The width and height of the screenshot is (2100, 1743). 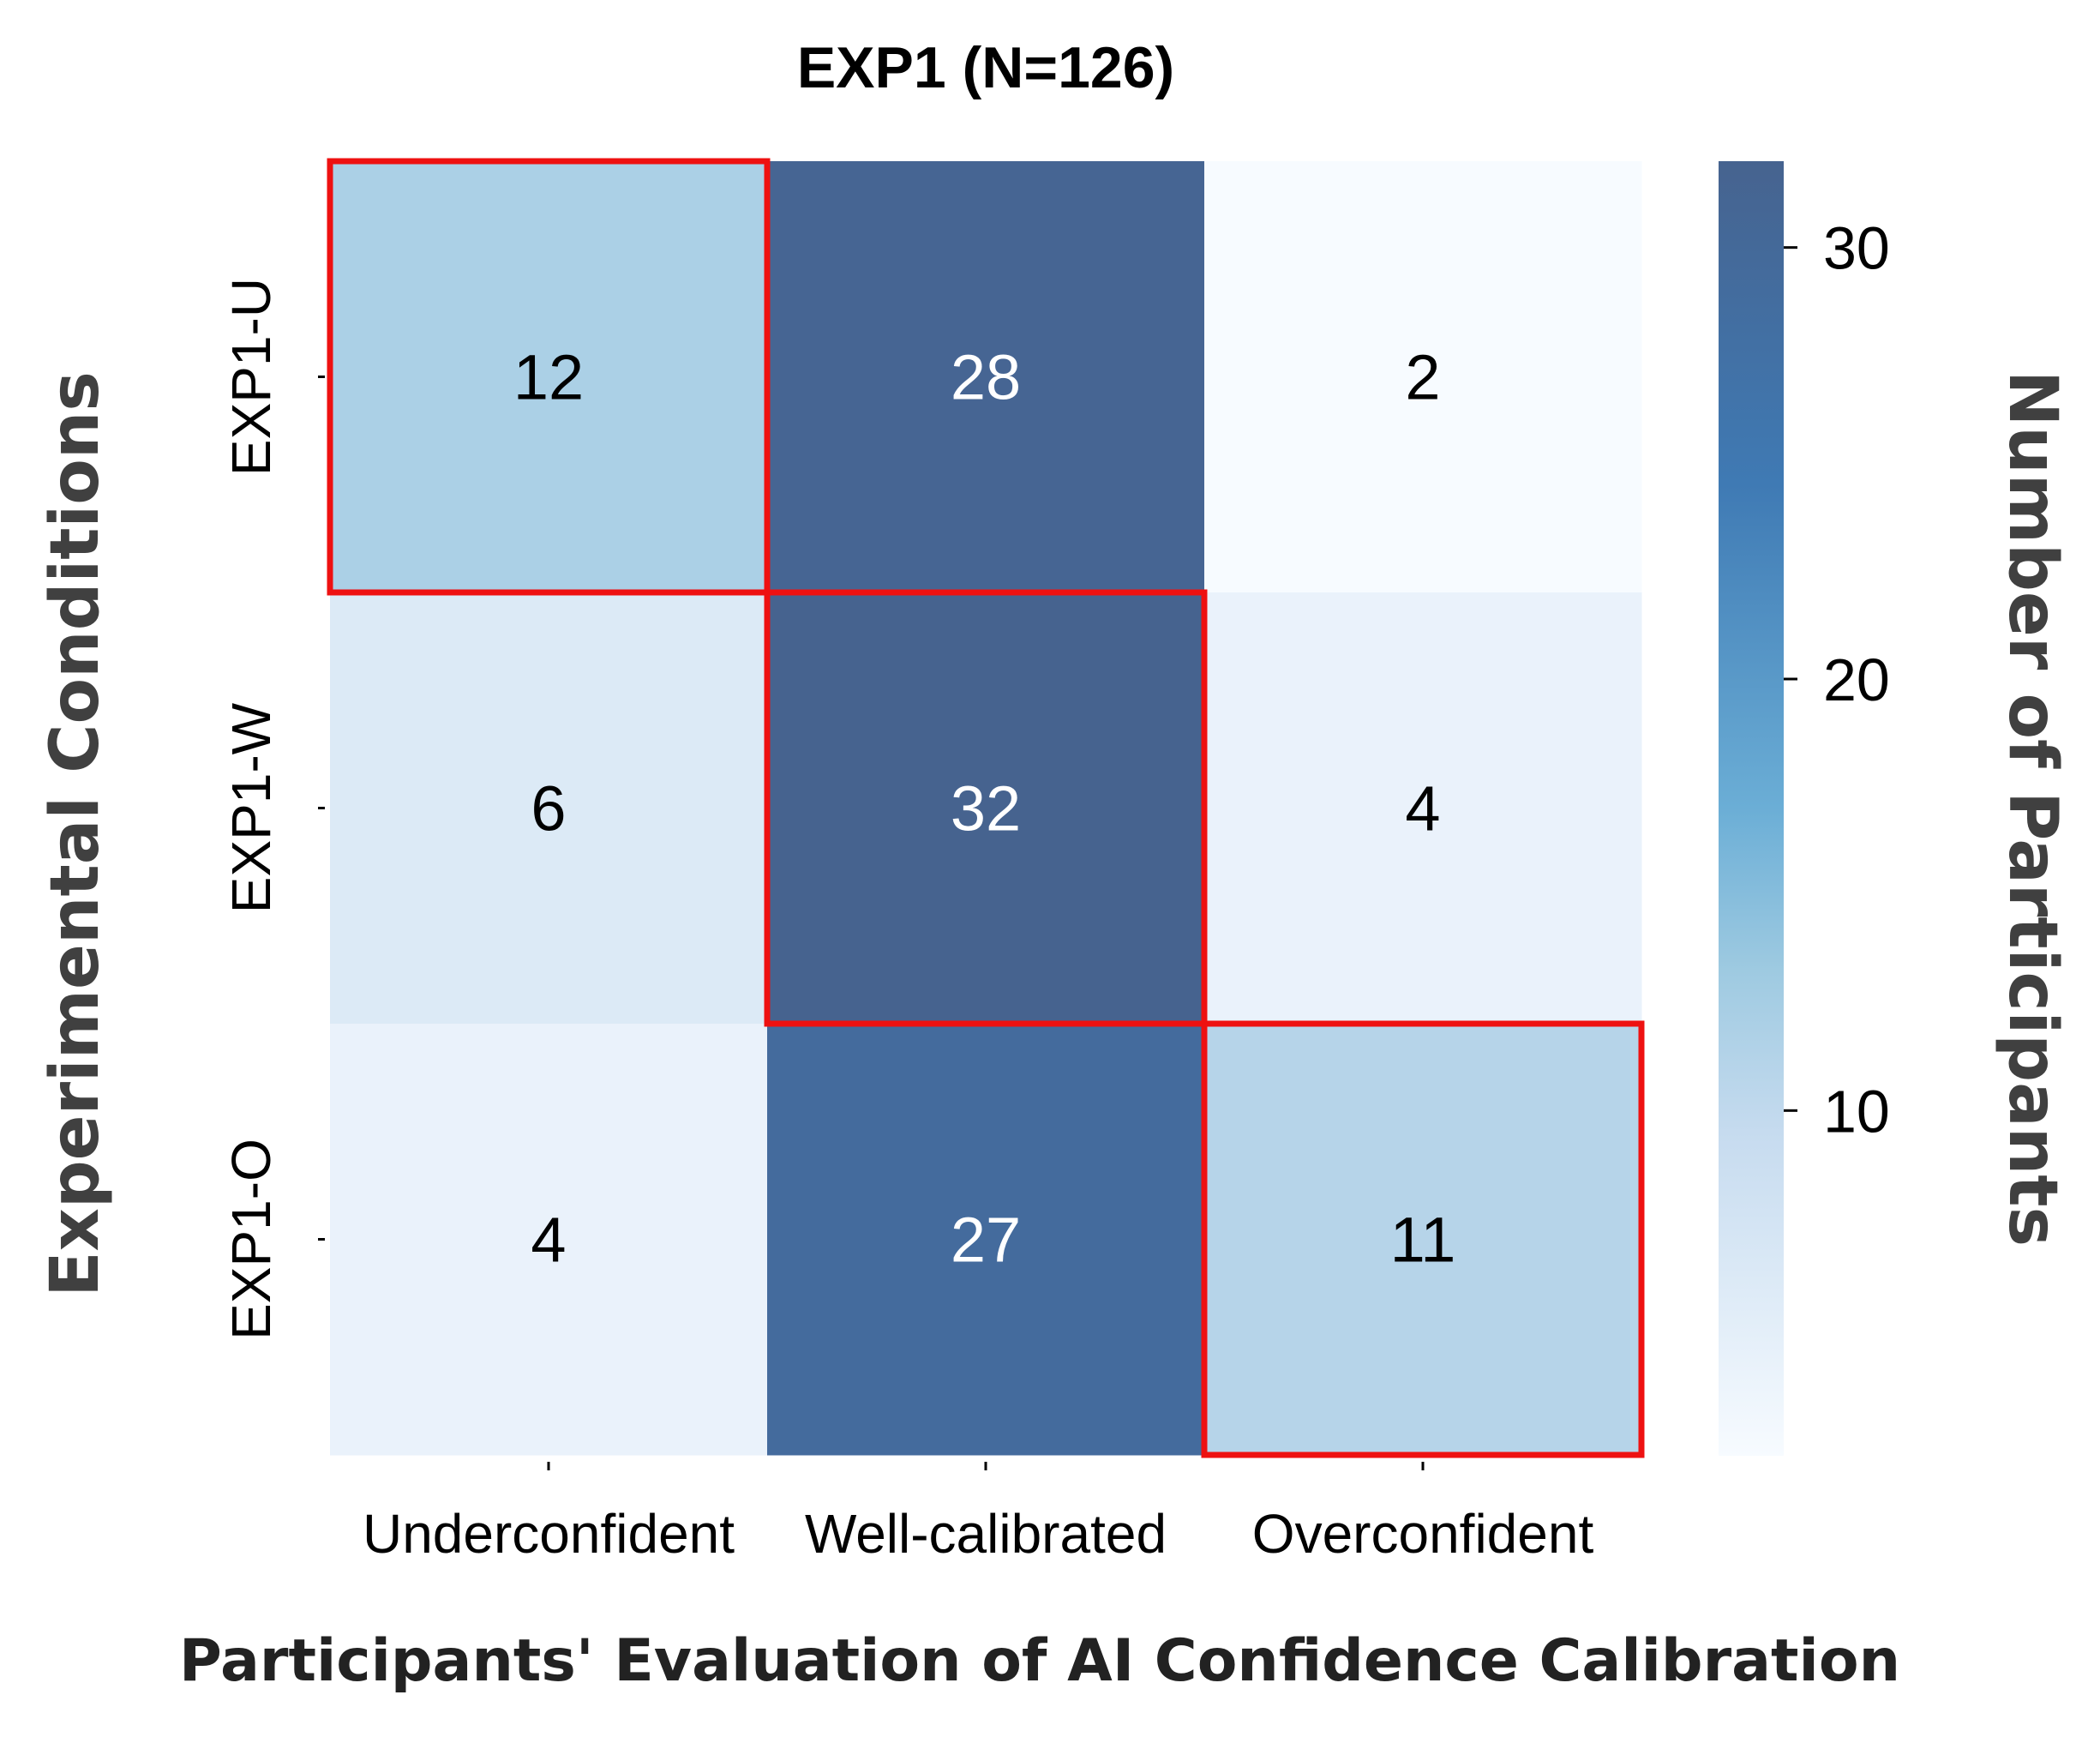 I want to click on cell-value-label: 2, so click(x=1422, y=377).